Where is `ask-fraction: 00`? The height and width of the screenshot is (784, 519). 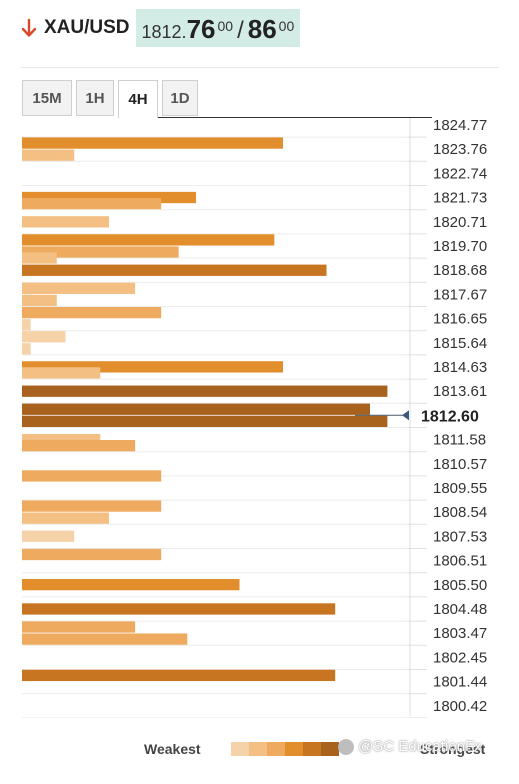
ask-fraction: 00 is located at coordinates (286, 26).